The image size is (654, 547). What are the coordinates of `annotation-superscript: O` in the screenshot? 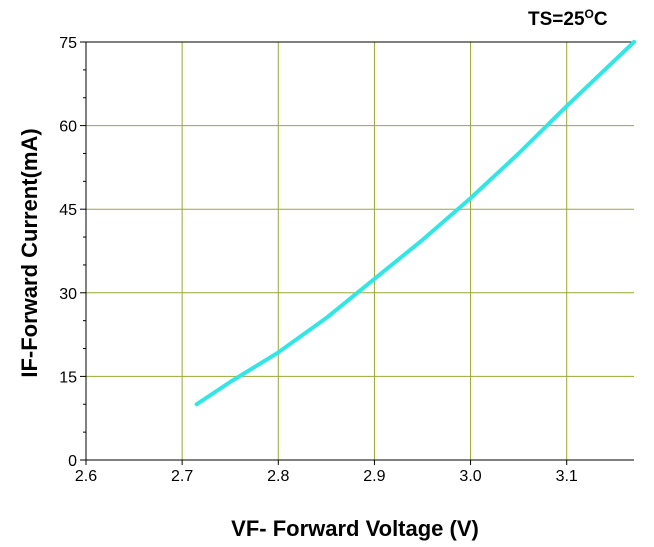 It's located at (589, 14).